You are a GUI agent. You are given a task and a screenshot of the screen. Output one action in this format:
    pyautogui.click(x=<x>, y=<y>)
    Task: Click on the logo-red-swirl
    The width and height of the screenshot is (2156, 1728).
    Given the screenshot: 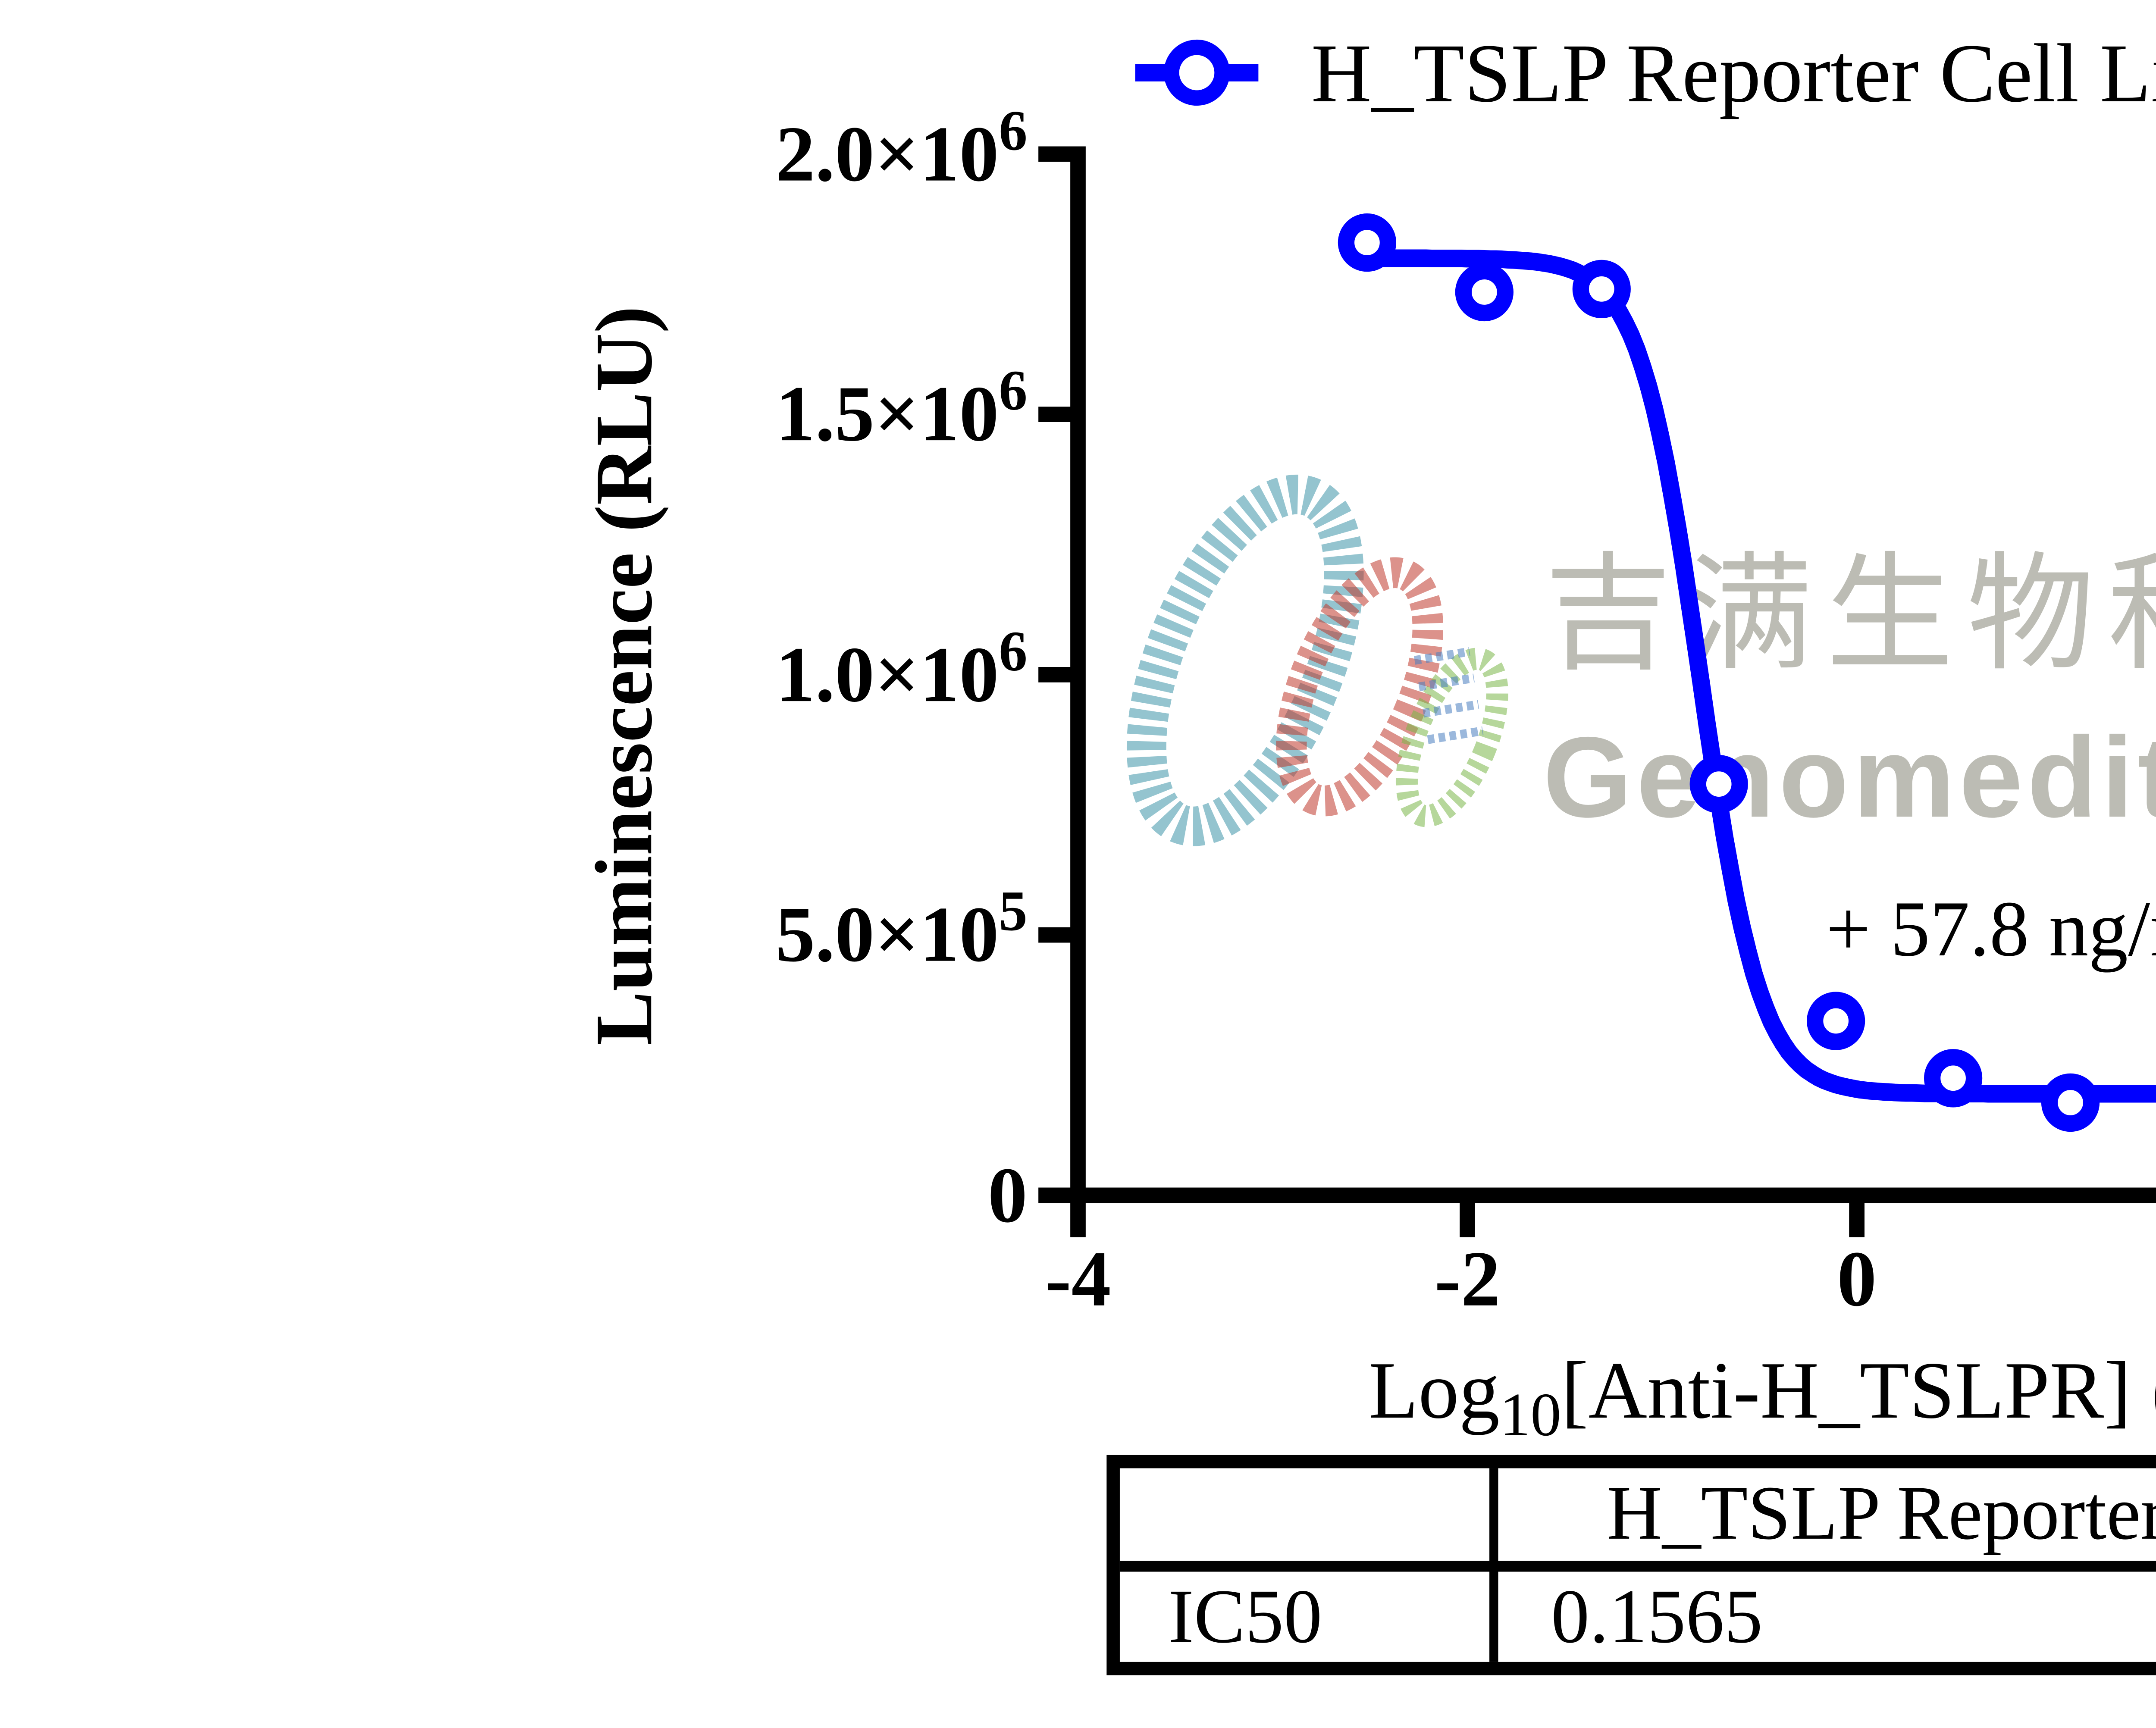 What is the action you would take?
    pyautogui.click(x=1360, y=687)
    